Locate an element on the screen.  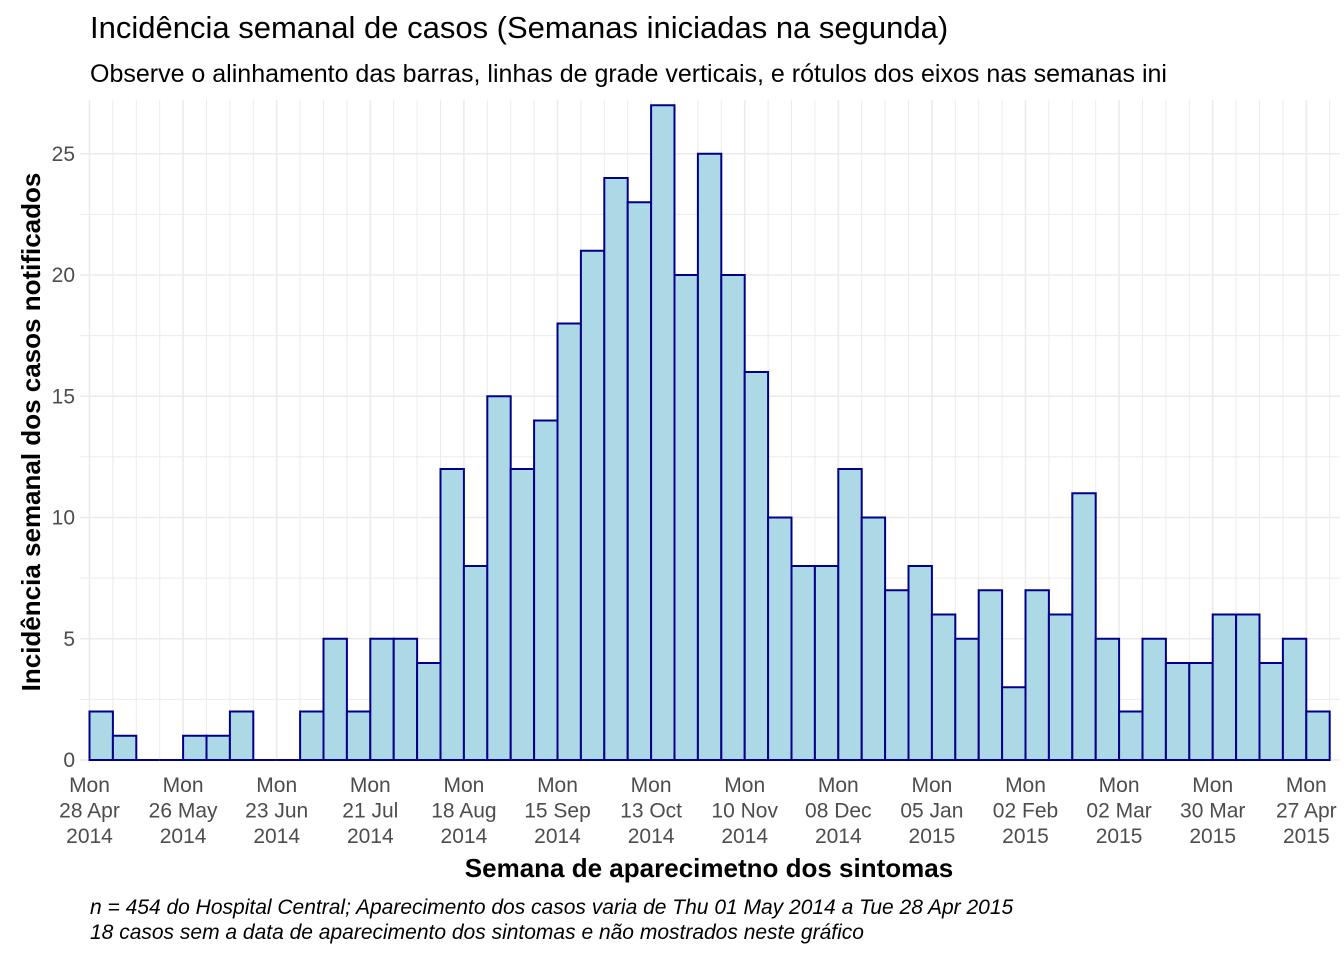
x-tick-label: Mon 26 May 2014 is located at coordinates (183, 811).